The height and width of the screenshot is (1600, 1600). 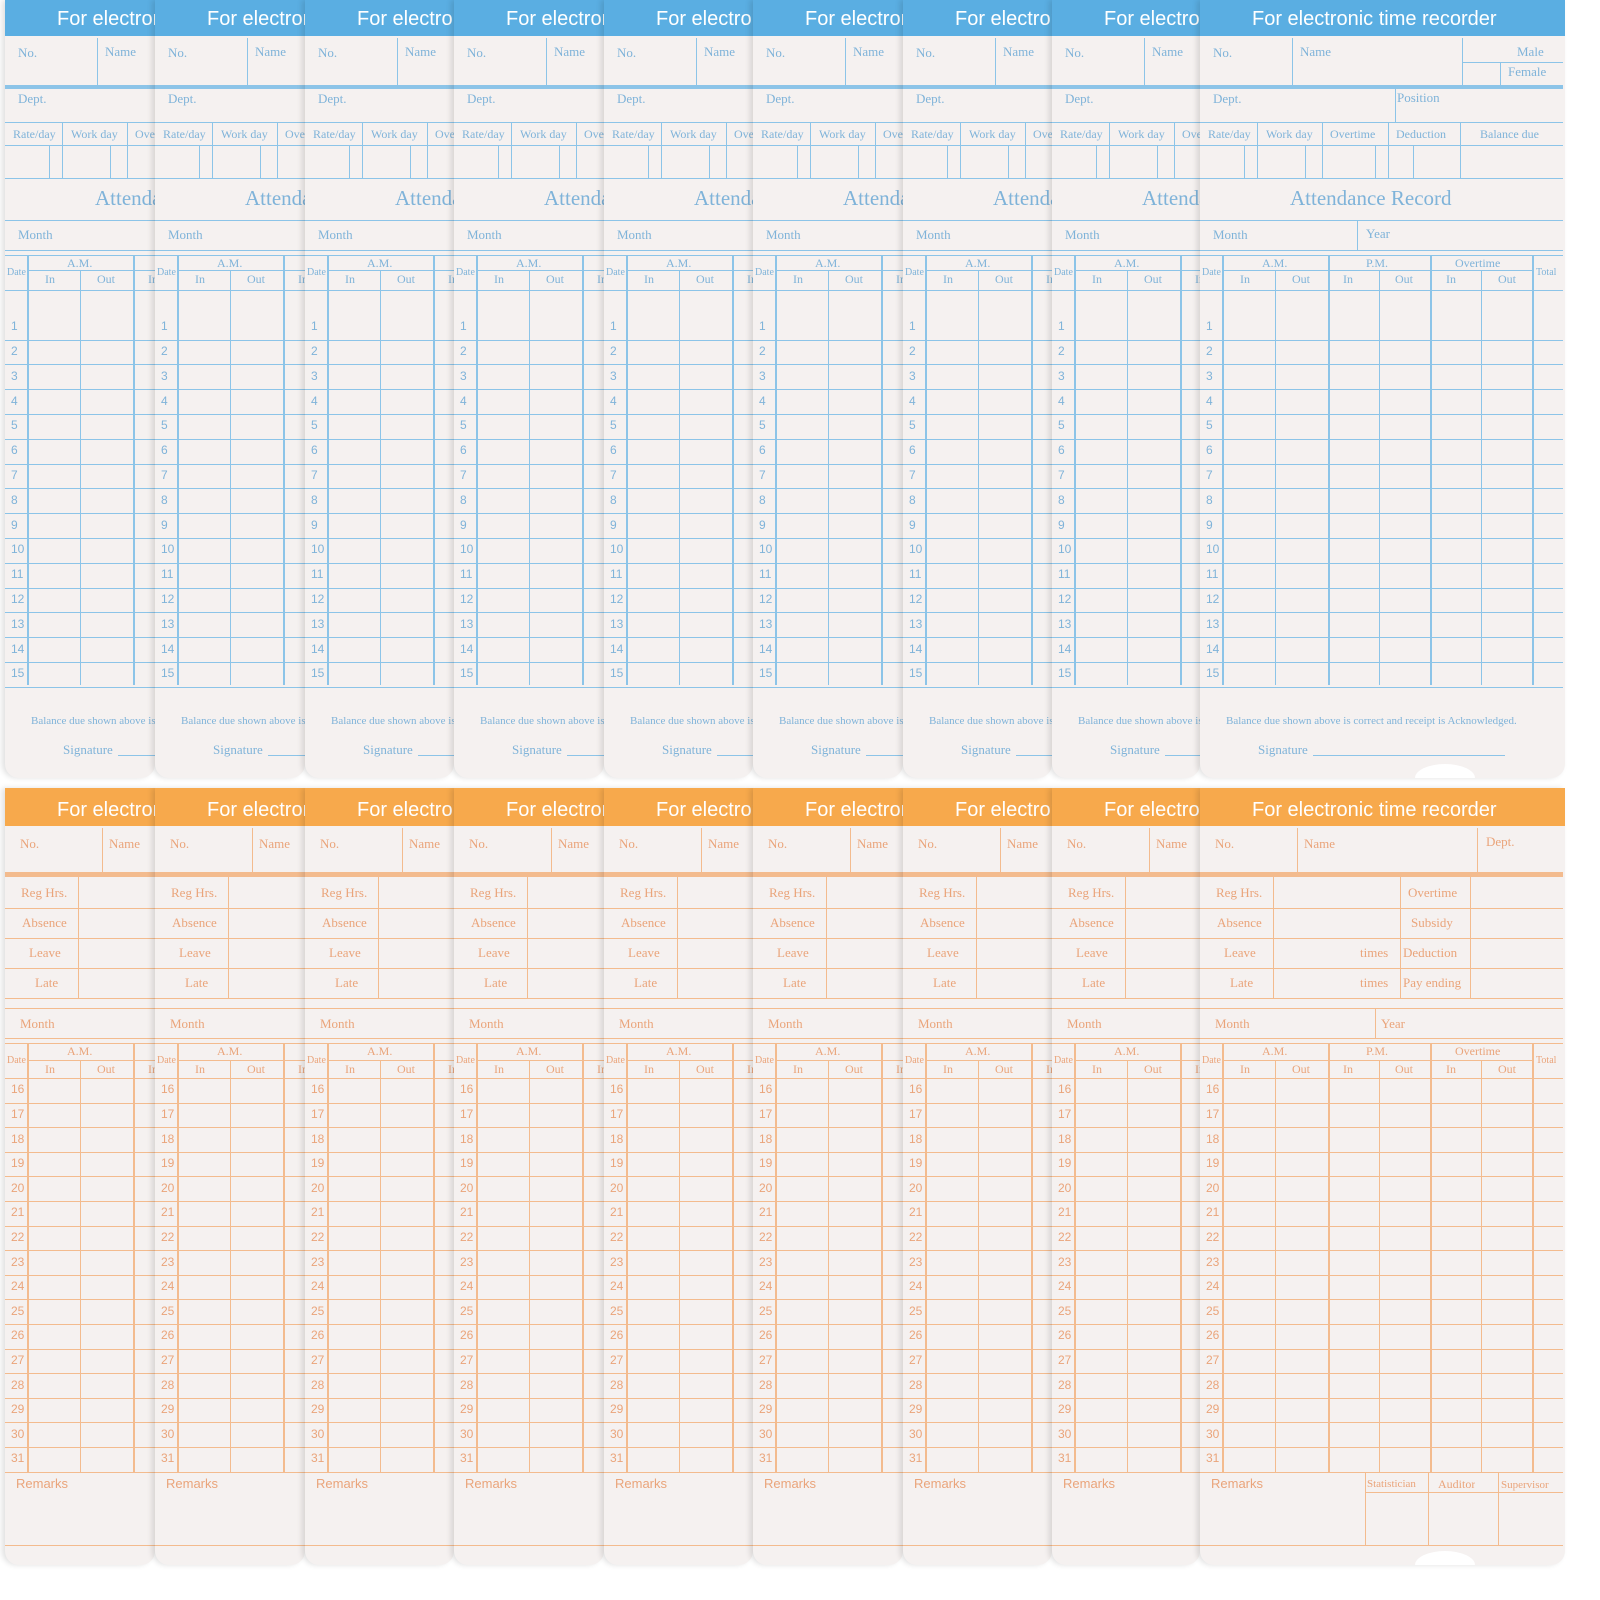 What do you see at coordinates (1530, 51) in the screenshot?
I see `male-label: Male` at bounding box center [1530, 51].